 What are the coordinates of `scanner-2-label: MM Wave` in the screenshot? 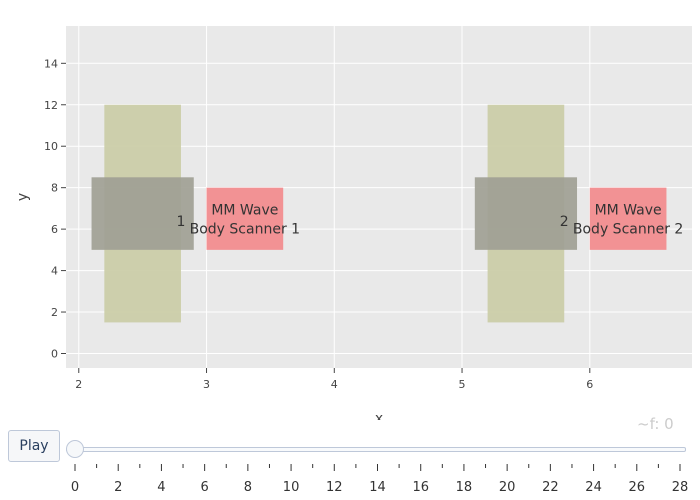 It's located at (628, 210).